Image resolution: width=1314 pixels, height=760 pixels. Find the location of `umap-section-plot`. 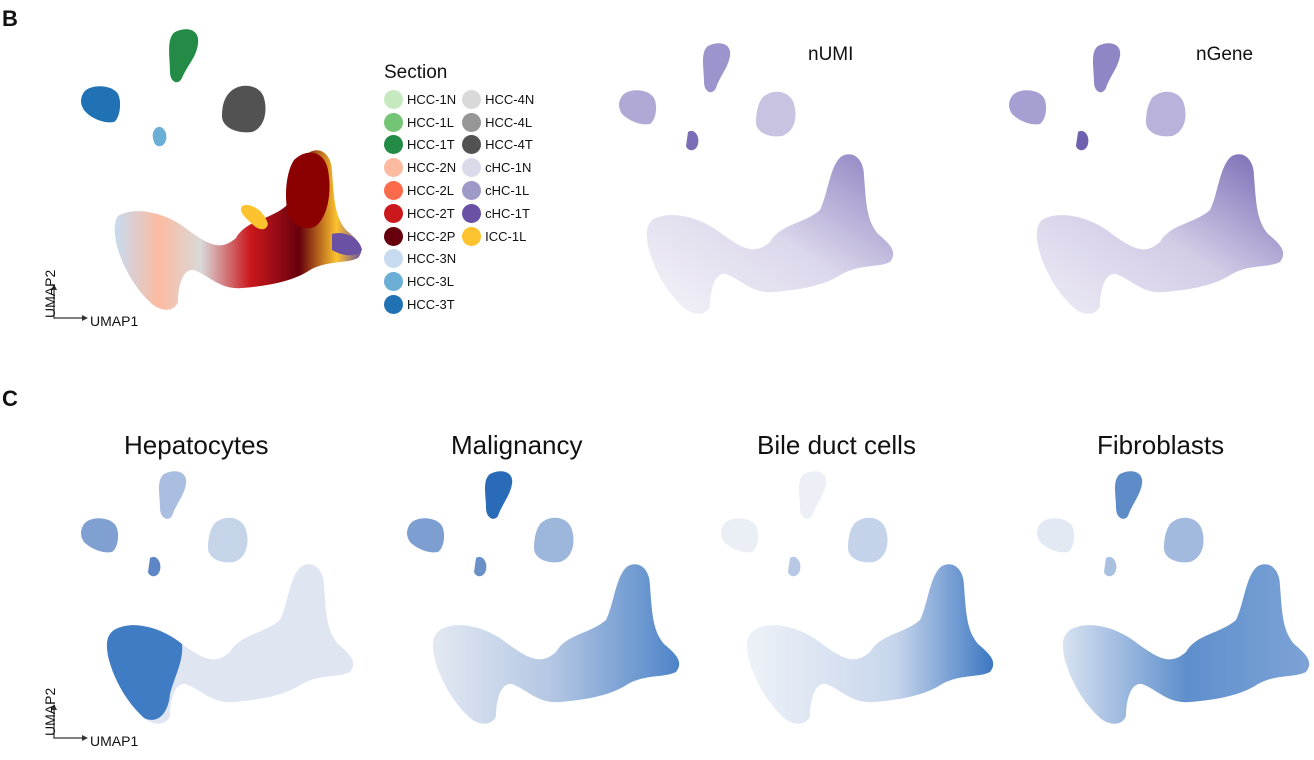

umap-section-plot is located at coordinates (220, 170).